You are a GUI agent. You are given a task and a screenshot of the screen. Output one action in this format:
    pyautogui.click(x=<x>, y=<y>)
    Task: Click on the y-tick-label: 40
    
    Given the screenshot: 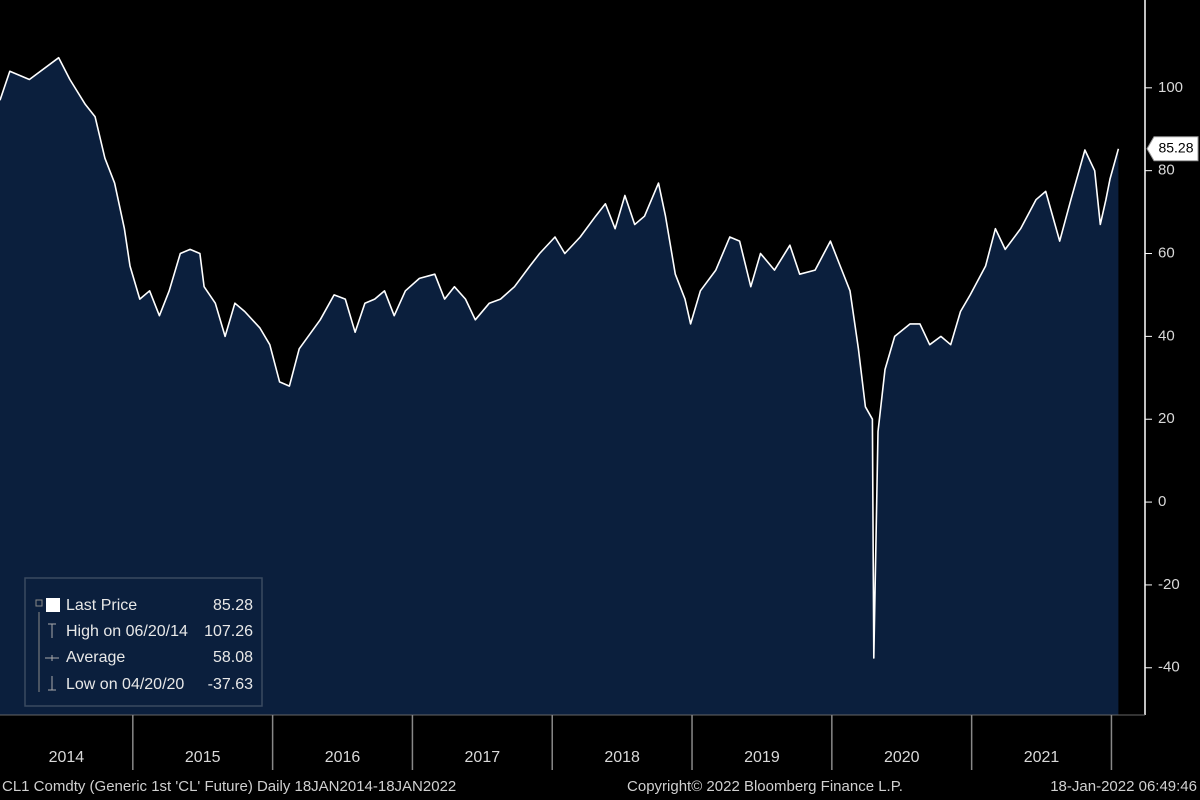 What is the action you would take?
    pyautogui.click(x=1166, y=335)
    